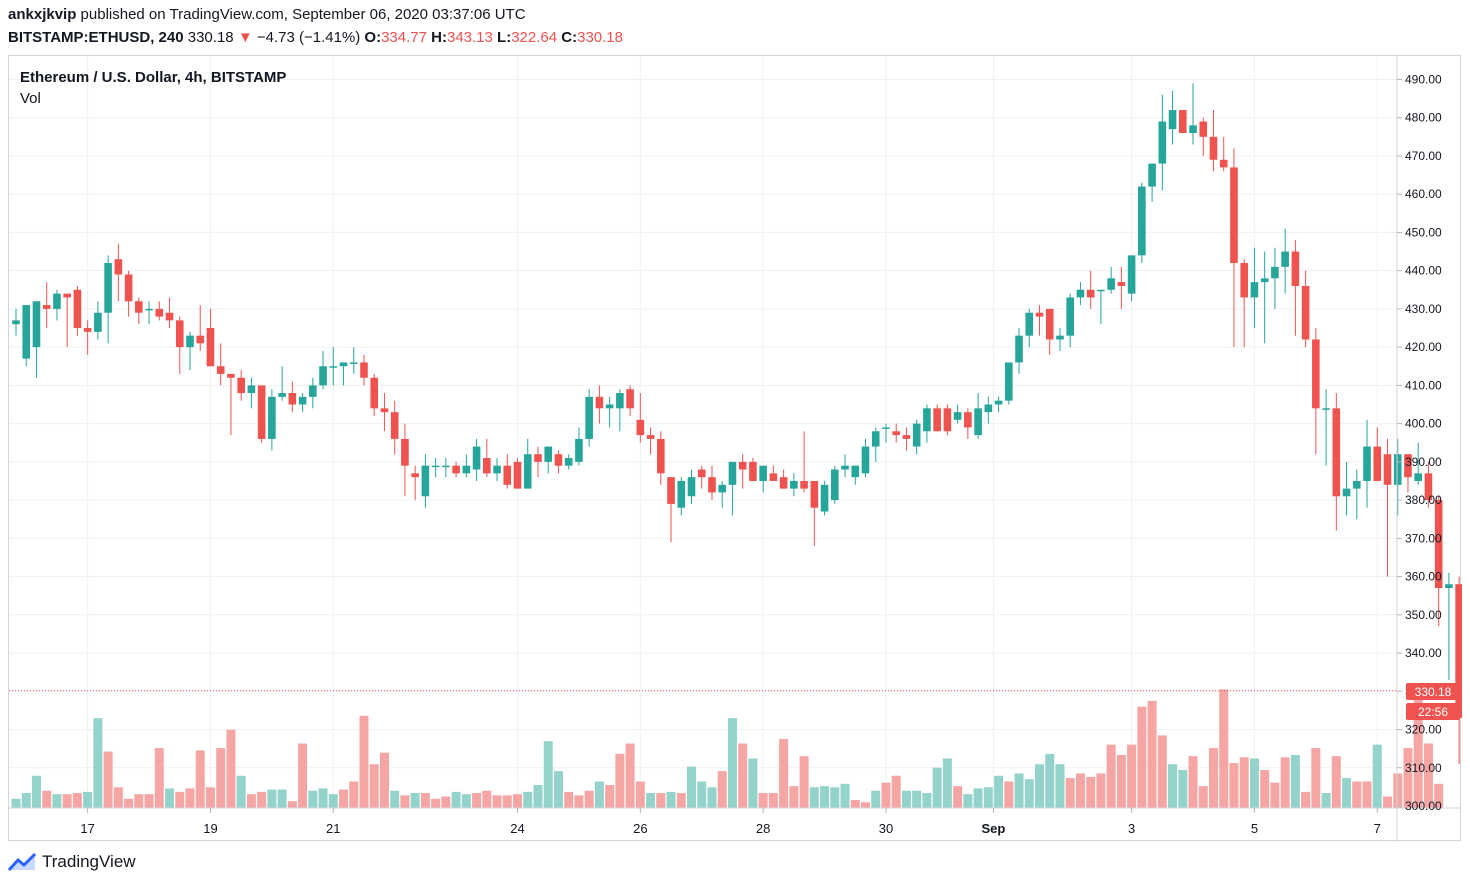 The image size is (1470, 888). What do you see at coordinates (640, 828) in the screenshot?
I see `x-tick-label: 26` at bounding box center [640, 828].